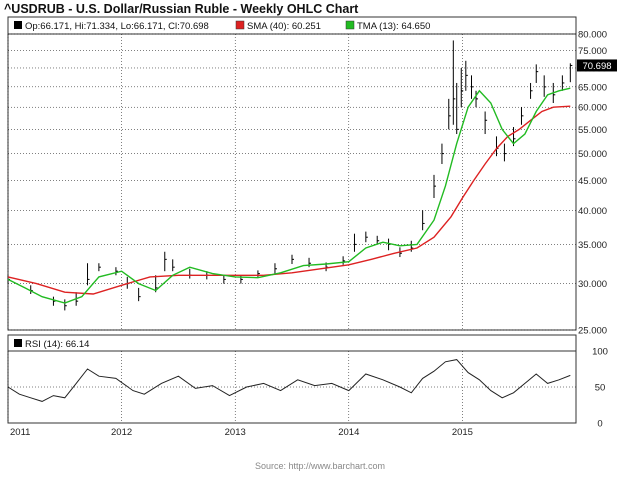  Describe the element at coordinates (600, 352) in the screenshot. I see `rsi-y-tick-label: 100` at that location.